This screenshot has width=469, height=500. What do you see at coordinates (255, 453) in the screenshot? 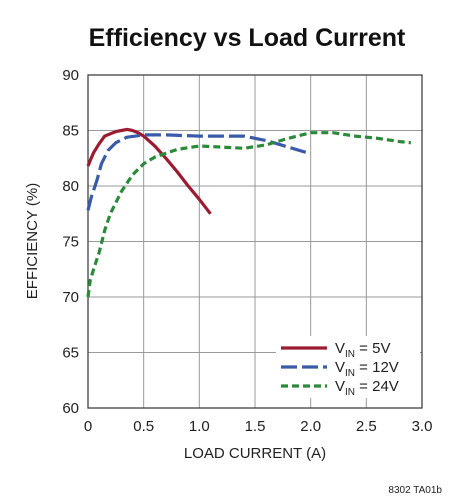
I see `x-axis-label: LOAD CURRENT (A)` at bounding box center [255, 453].